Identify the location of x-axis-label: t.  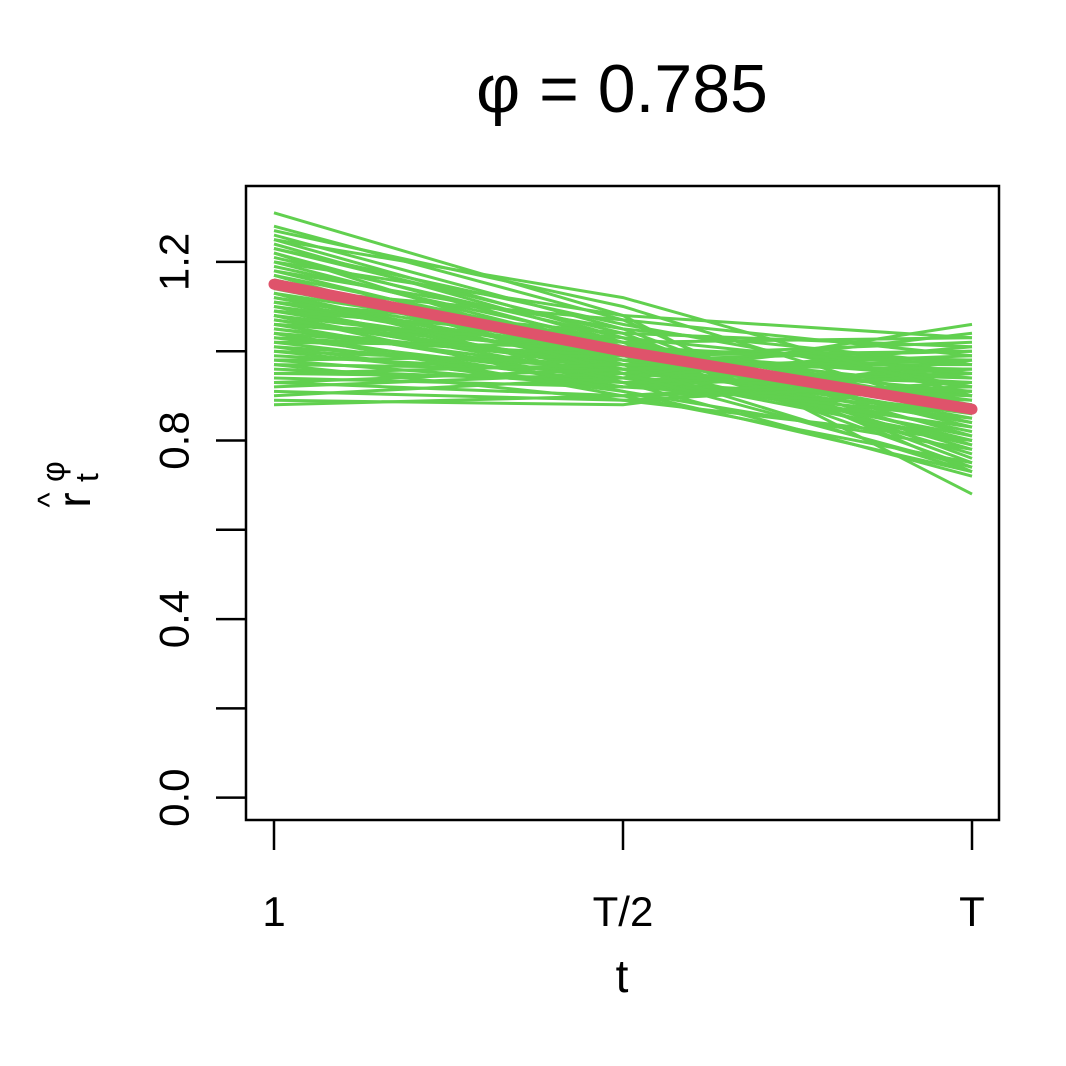
(622, 976).